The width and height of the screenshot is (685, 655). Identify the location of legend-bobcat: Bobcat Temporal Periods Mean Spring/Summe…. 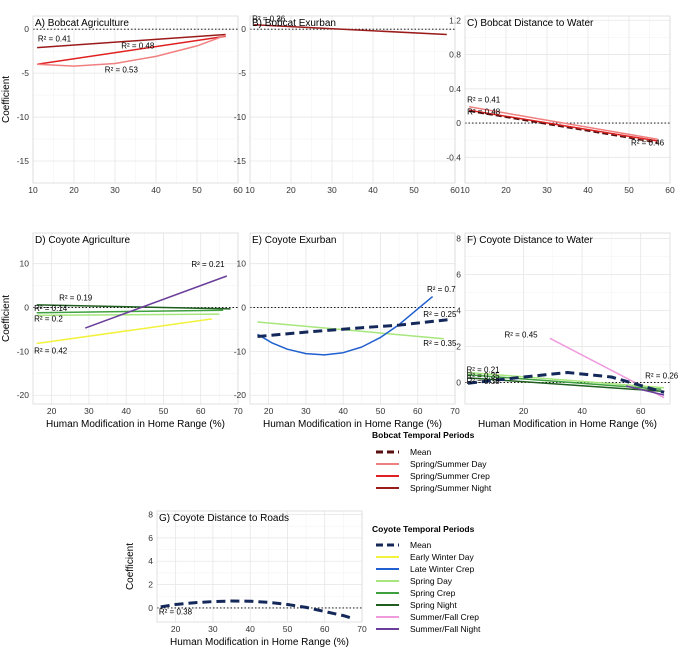
(432, 461).